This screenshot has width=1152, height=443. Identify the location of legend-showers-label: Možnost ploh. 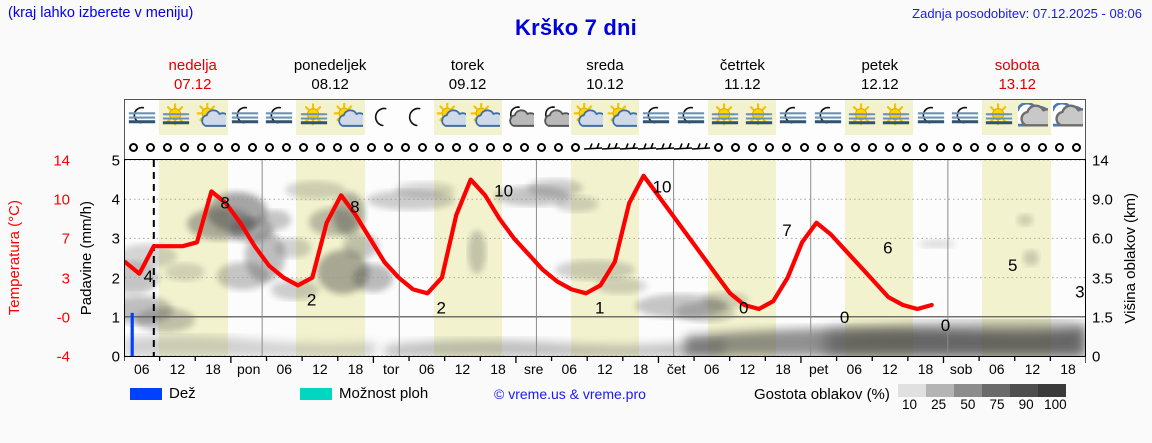
(384, 393).